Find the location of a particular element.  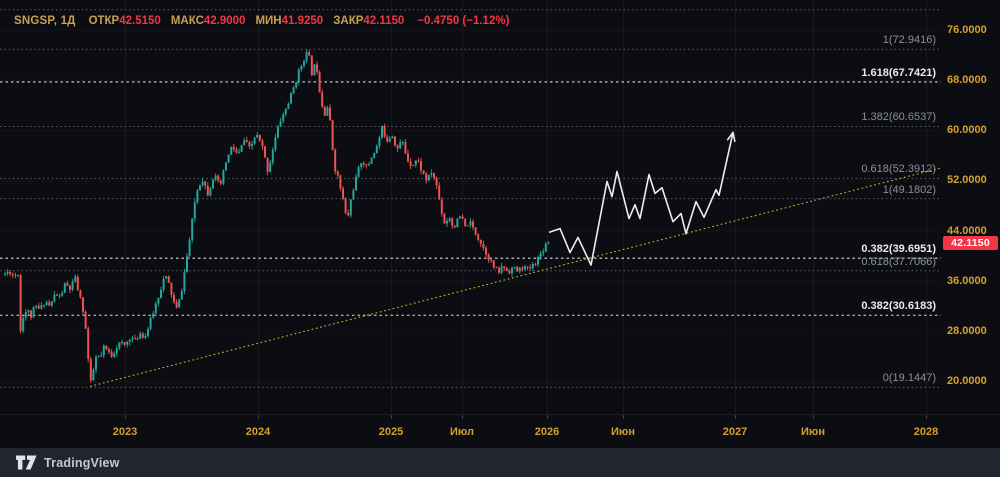

price-axis-label: 76.0000 is located at coordinates (967, 29).